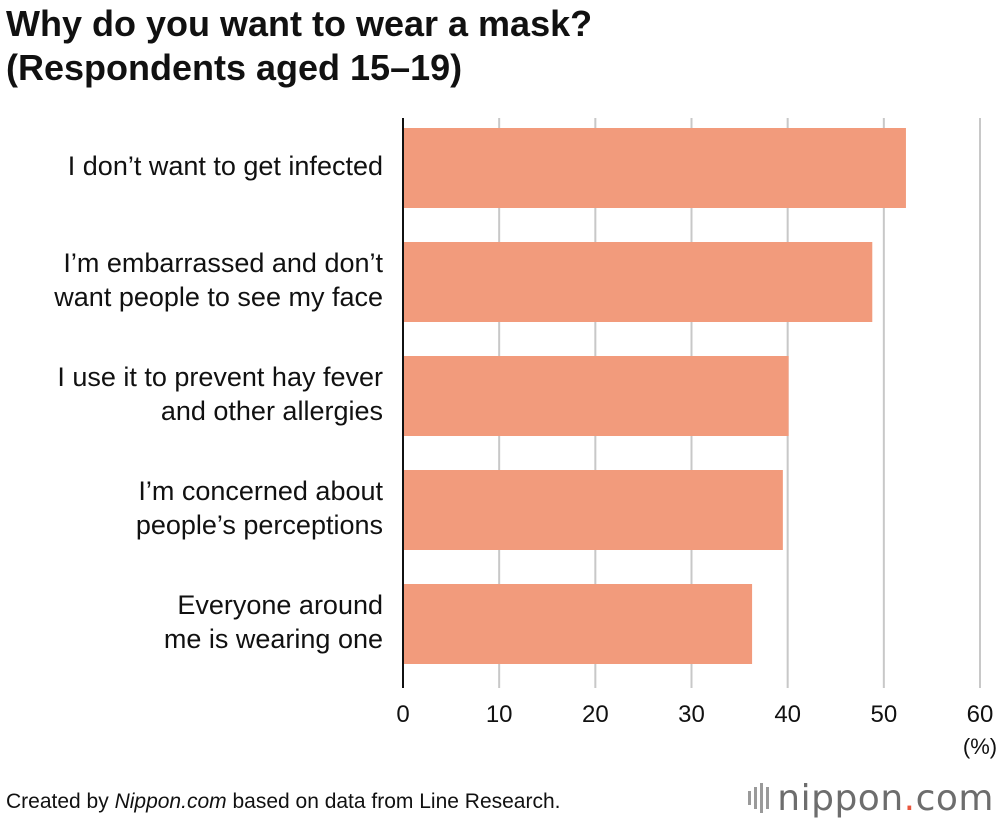  What do you see at coordinates (595, 714) in the screenshot?
I see `x-tick-label-20: 20` at bounding box center [595, 714].